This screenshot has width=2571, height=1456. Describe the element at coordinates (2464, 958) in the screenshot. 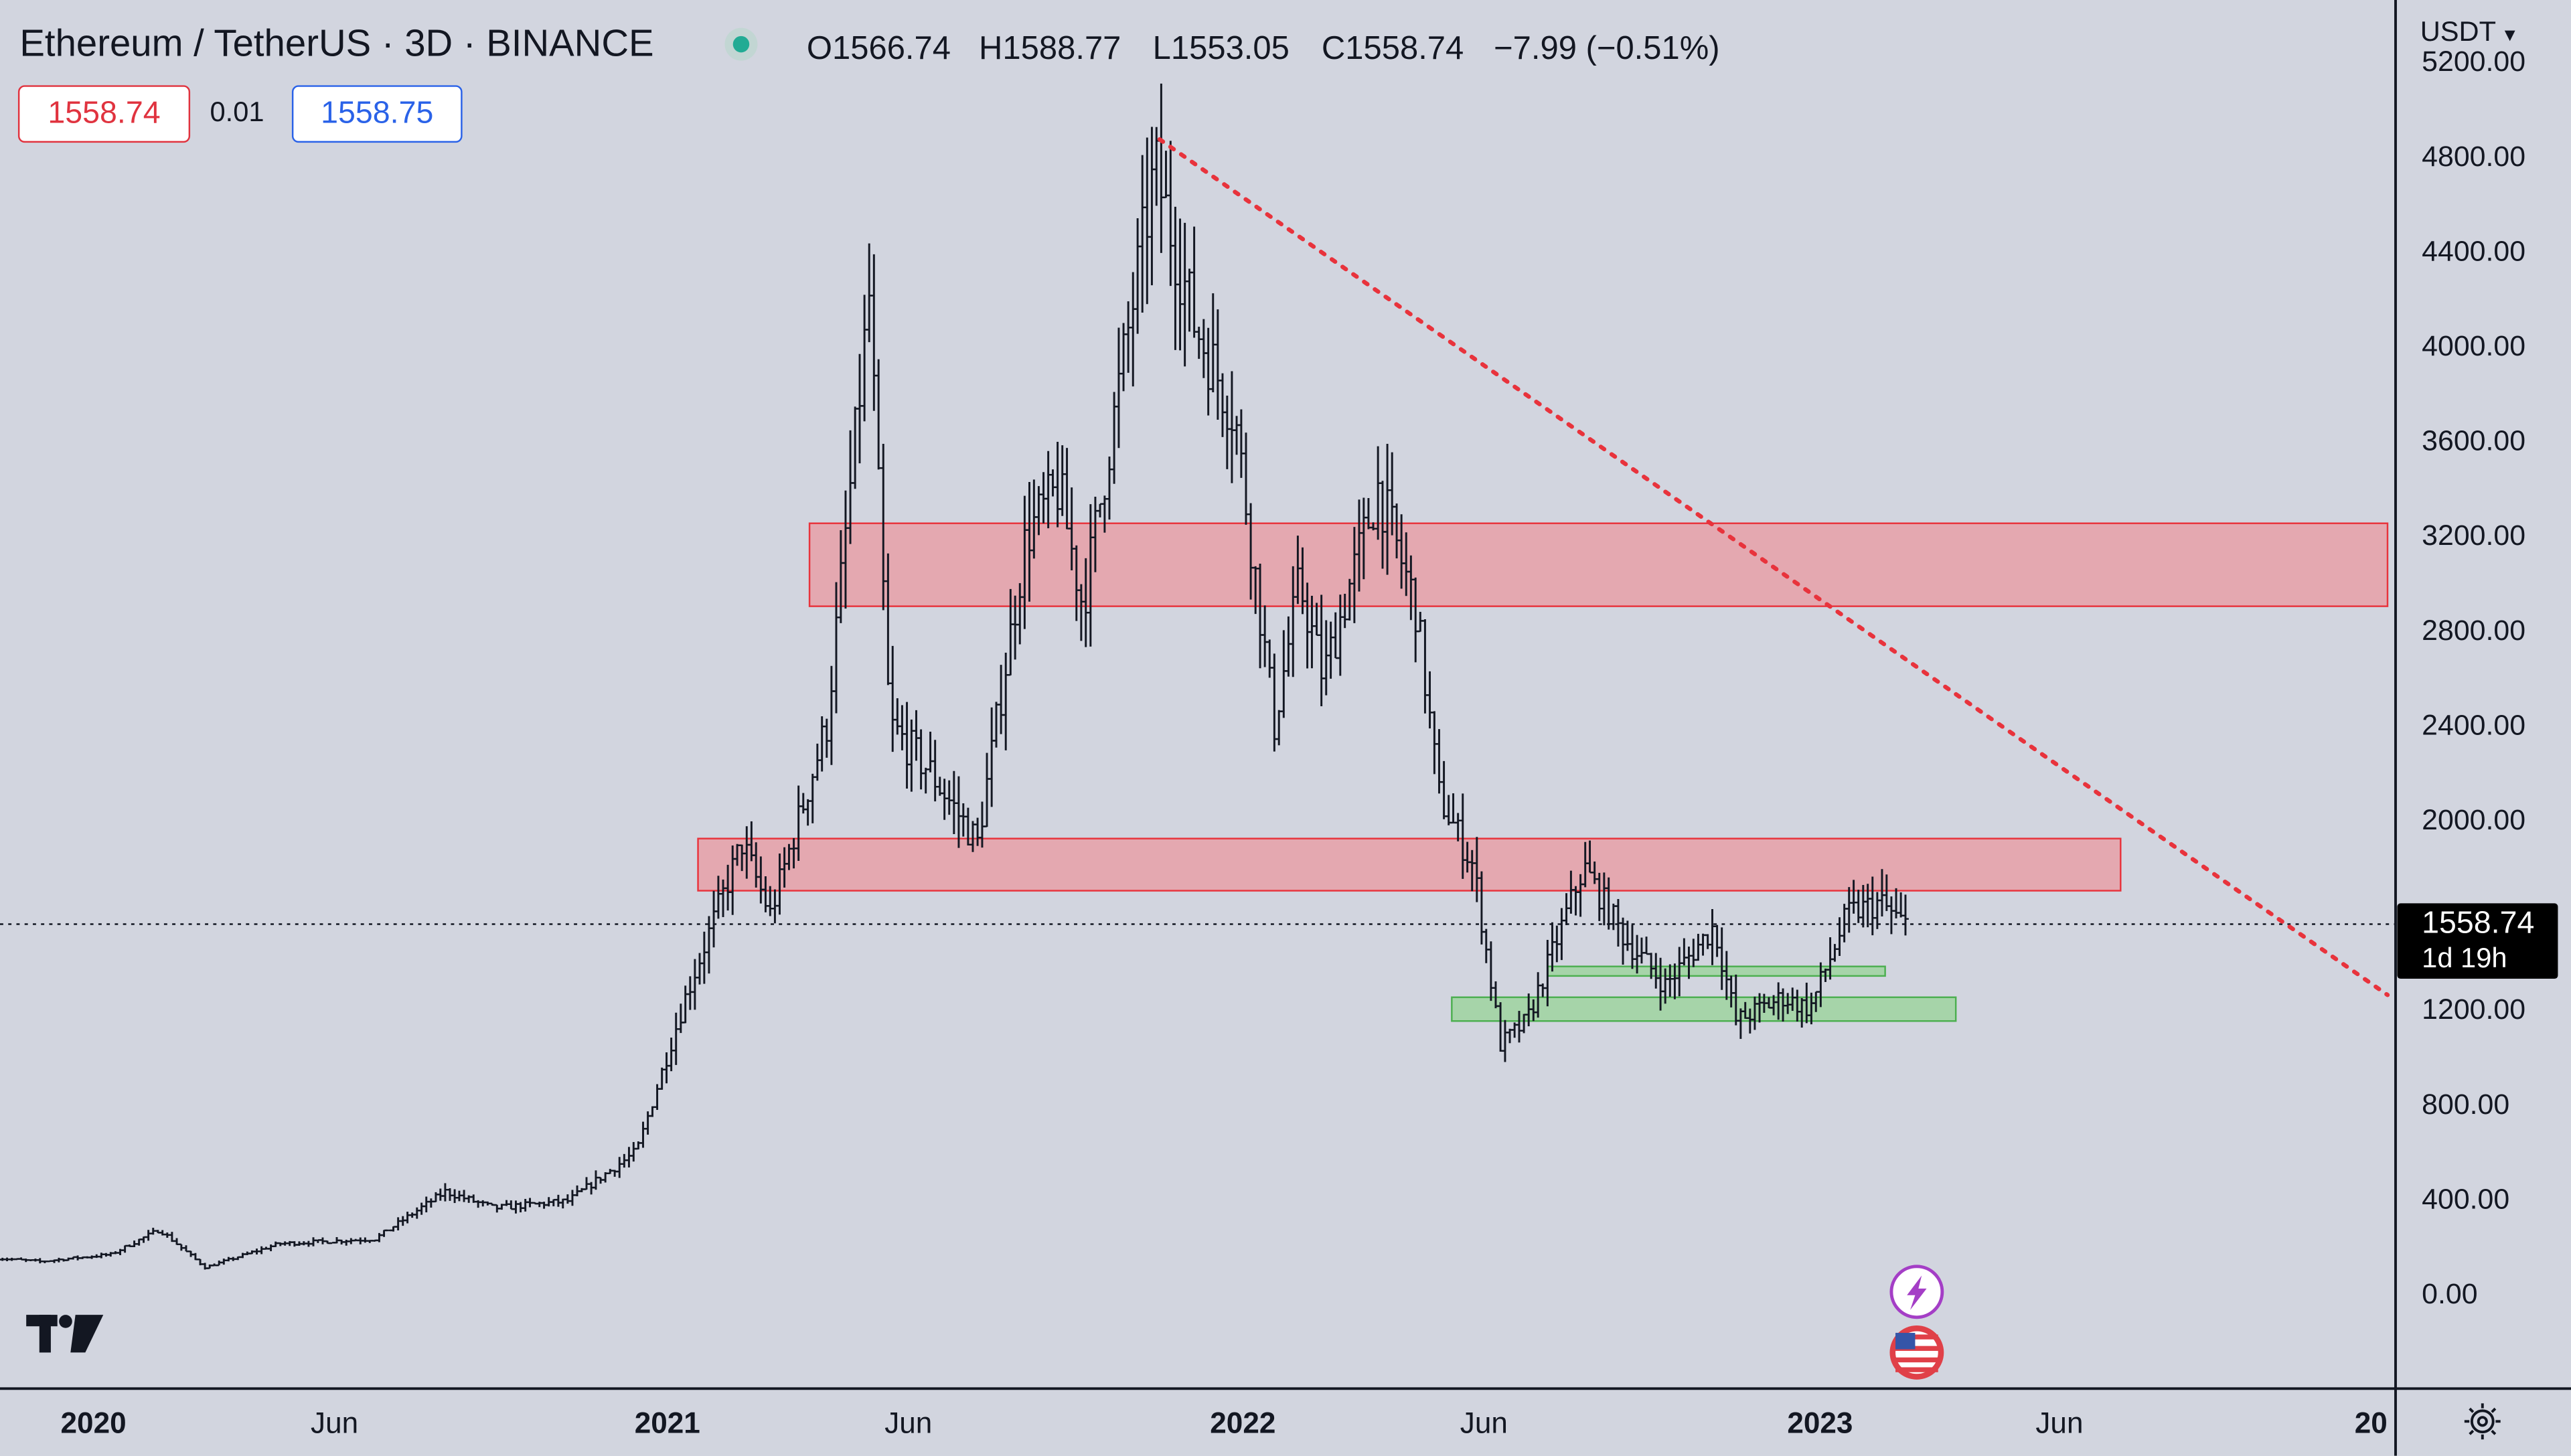

I see `bar-countdown: 1d 19h` at that location.